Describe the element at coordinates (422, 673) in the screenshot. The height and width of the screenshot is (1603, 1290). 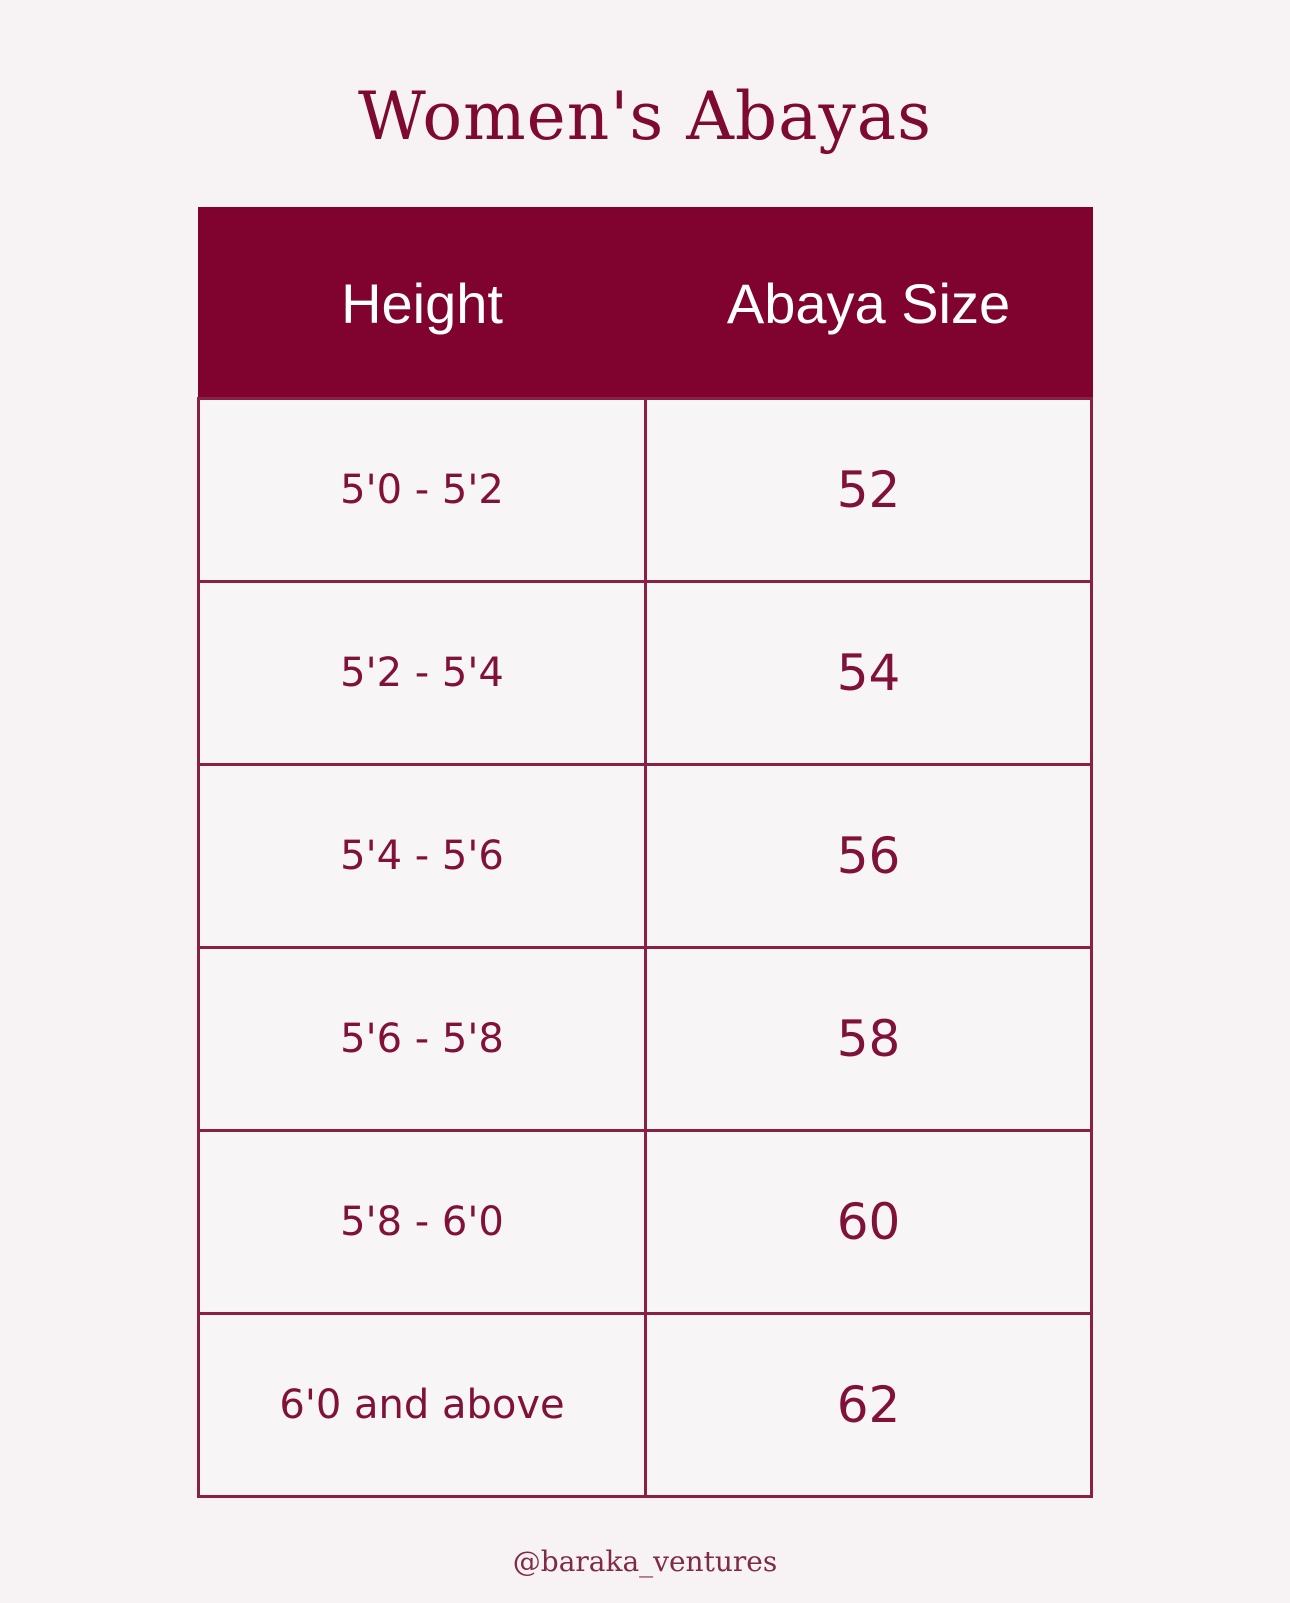
I see `height-cell: 5'2 - 5'4` at that location.